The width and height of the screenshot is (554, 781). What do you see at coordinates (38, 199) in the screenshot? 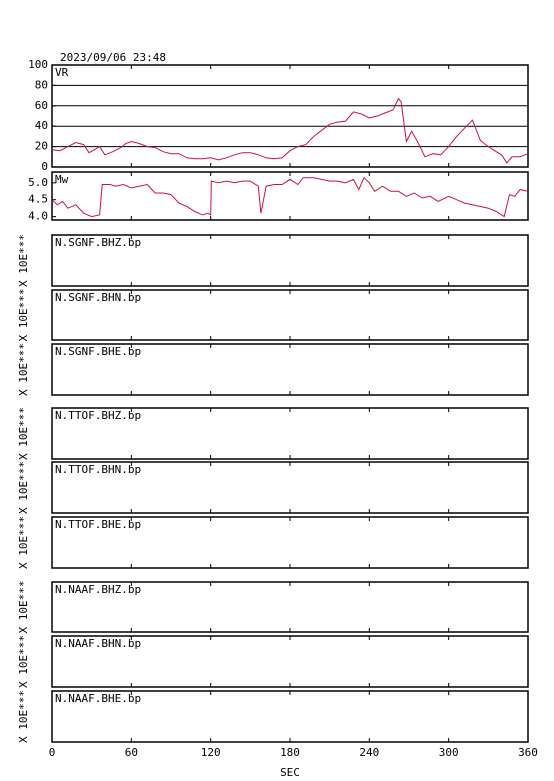
I see `y-tick-label: 4.5` at bounding box center [38, 199].